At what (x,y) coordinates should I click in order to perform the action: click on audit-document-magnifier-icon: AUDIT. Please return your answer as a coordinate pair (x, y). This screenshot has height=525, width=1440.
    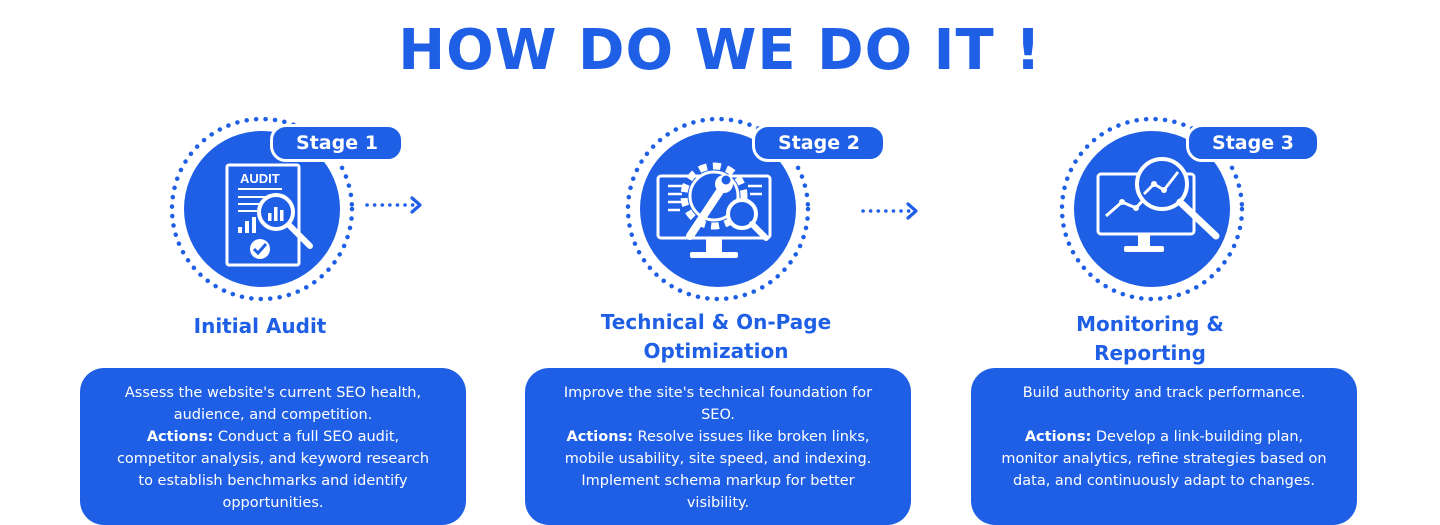
    Looking at the image, I should click on (269, 215).